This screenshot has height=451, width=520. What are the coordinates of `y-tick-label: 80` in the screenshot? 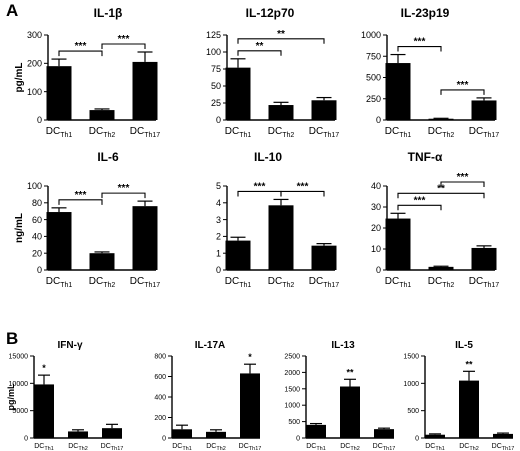 It's located at (37, 203).